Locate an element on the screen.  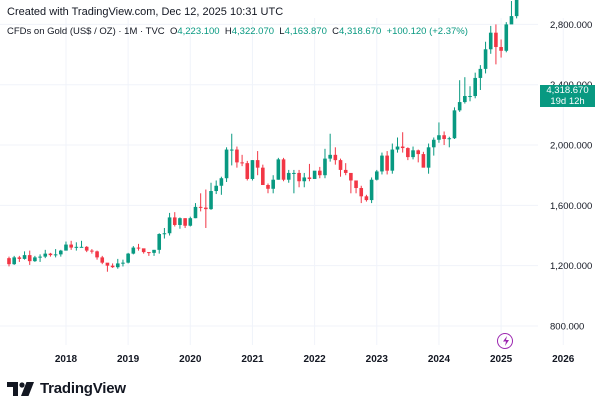
lightning-glyph is located at coordinates (506, 341).